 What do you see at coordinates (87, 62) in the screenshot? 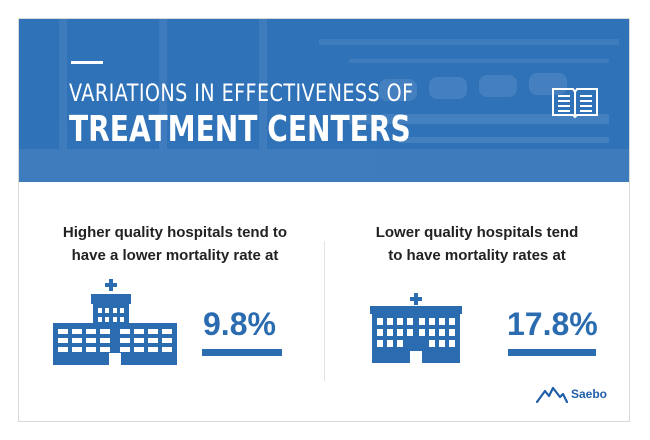
I see `title-accent-line` at bounding box center [87, 62].